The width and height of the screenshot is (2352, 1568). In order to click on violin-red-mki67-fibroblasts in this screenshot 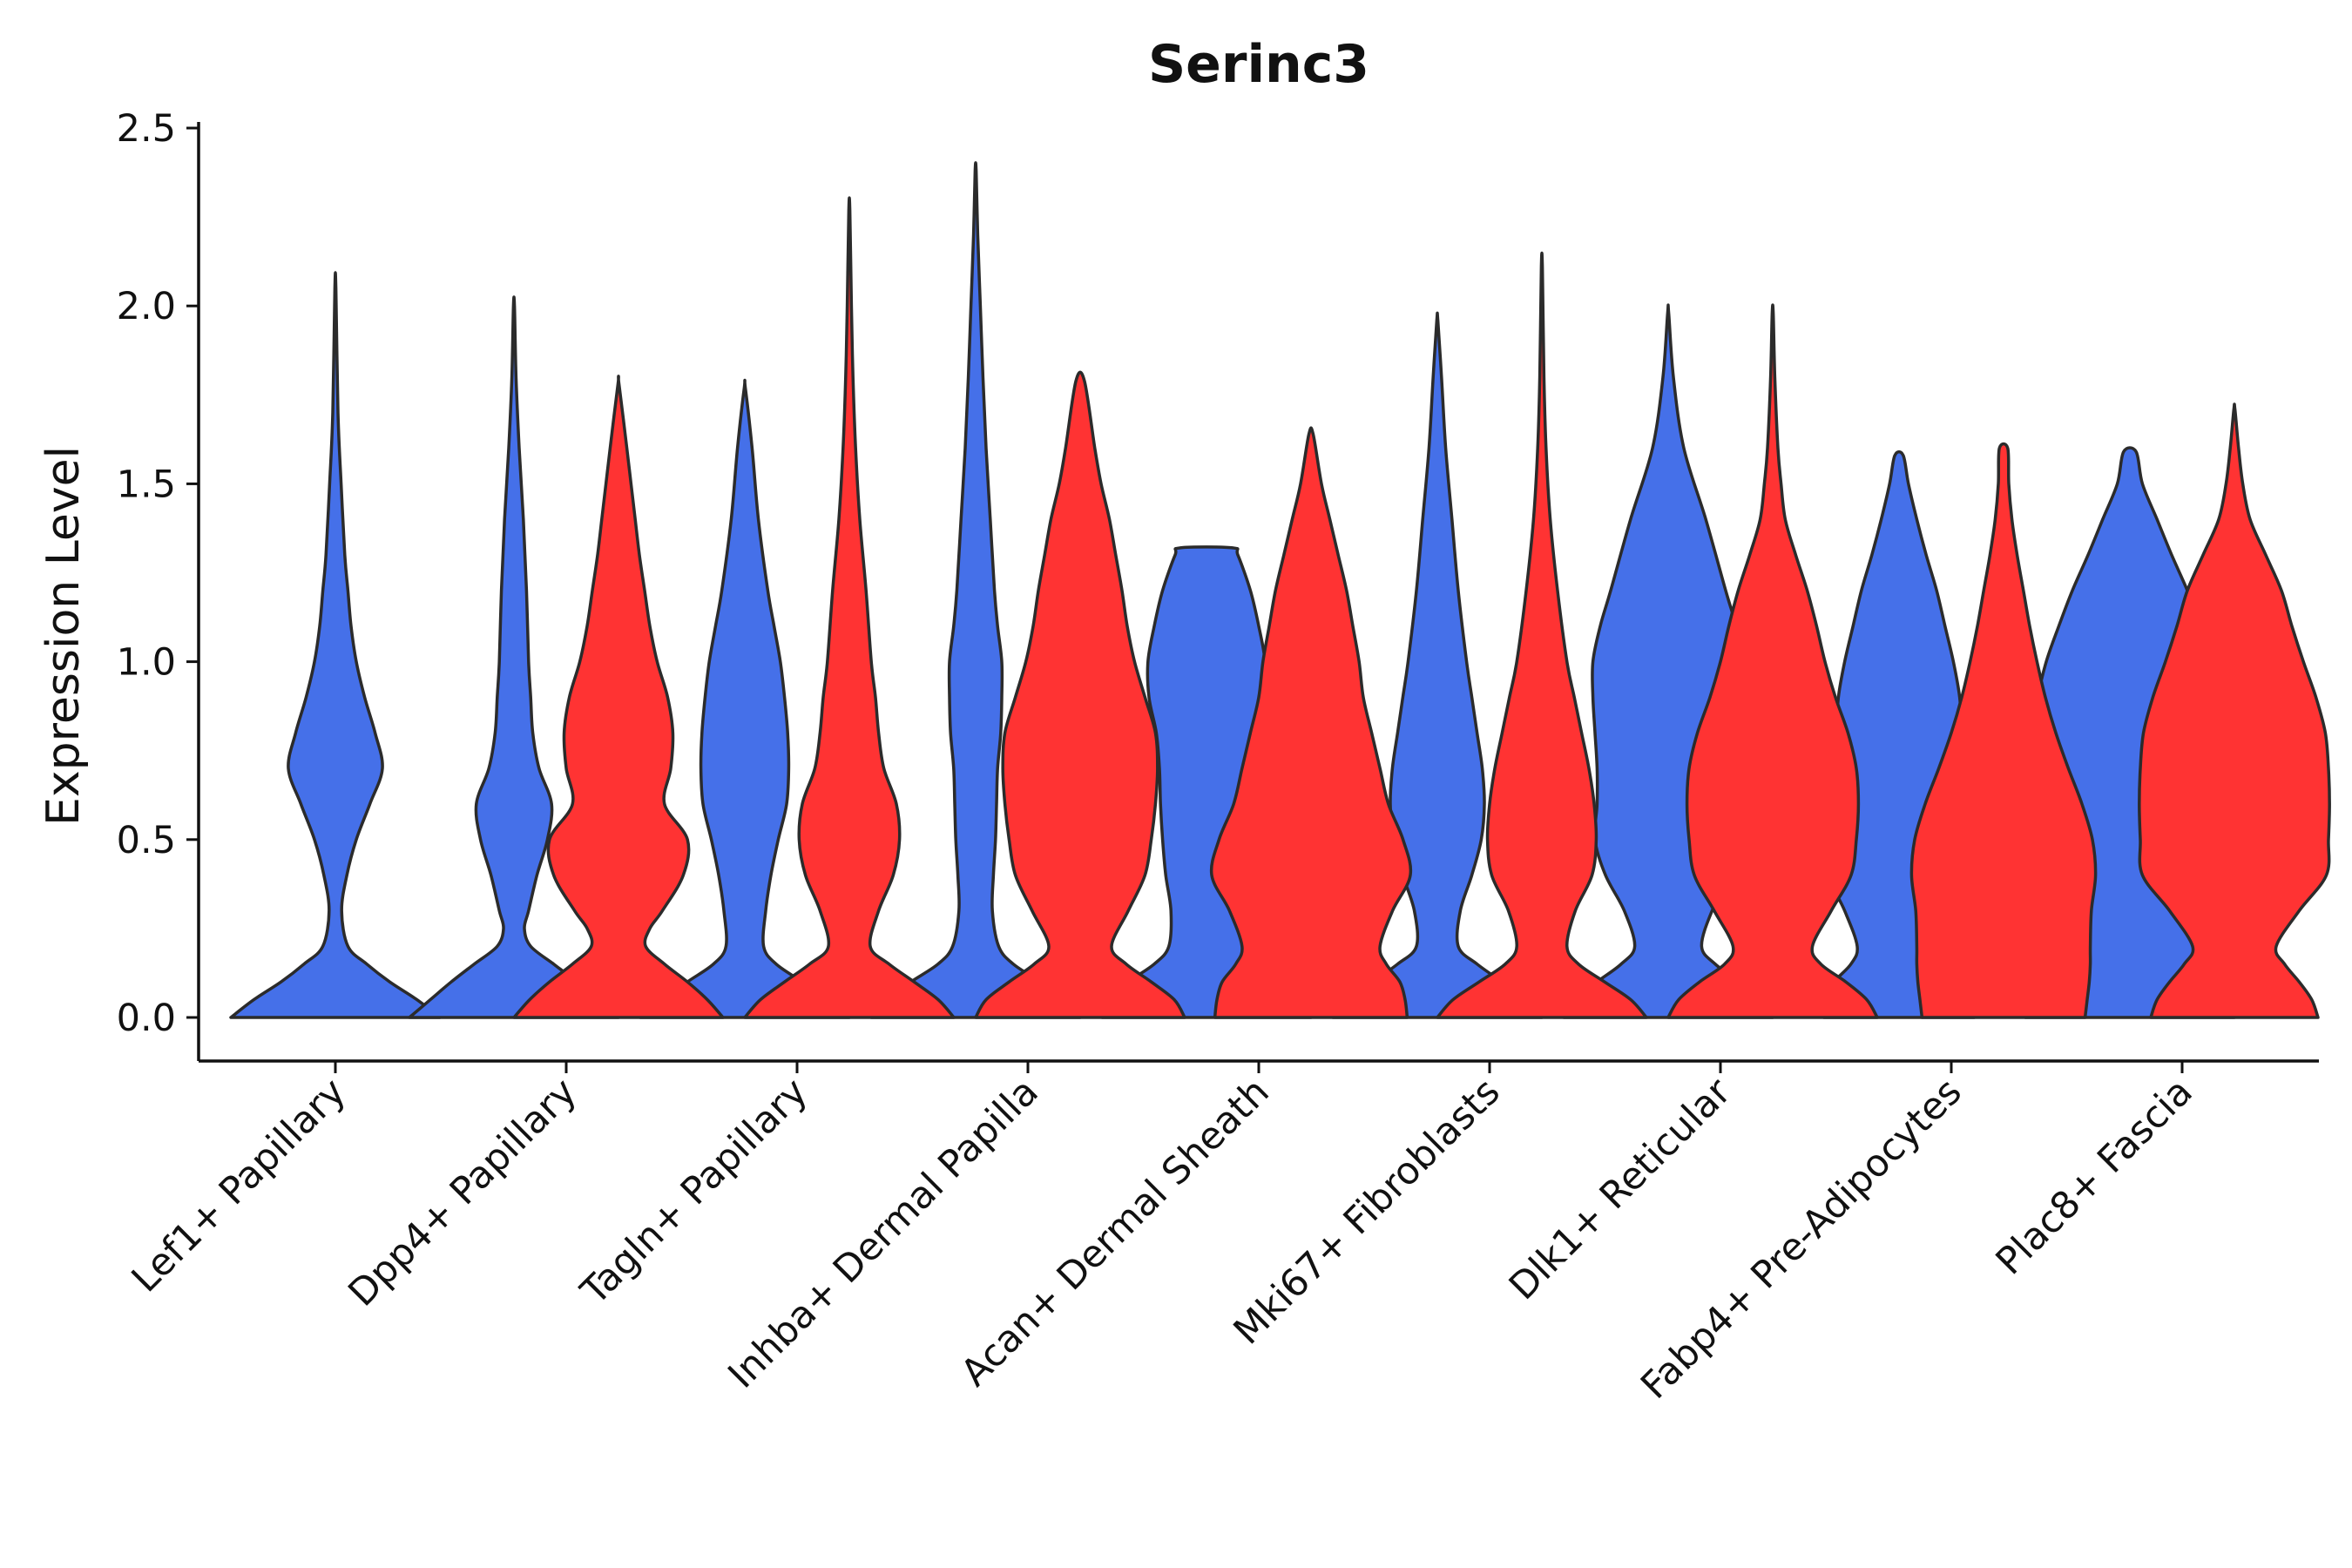, I will do `click(1542, 635)`.